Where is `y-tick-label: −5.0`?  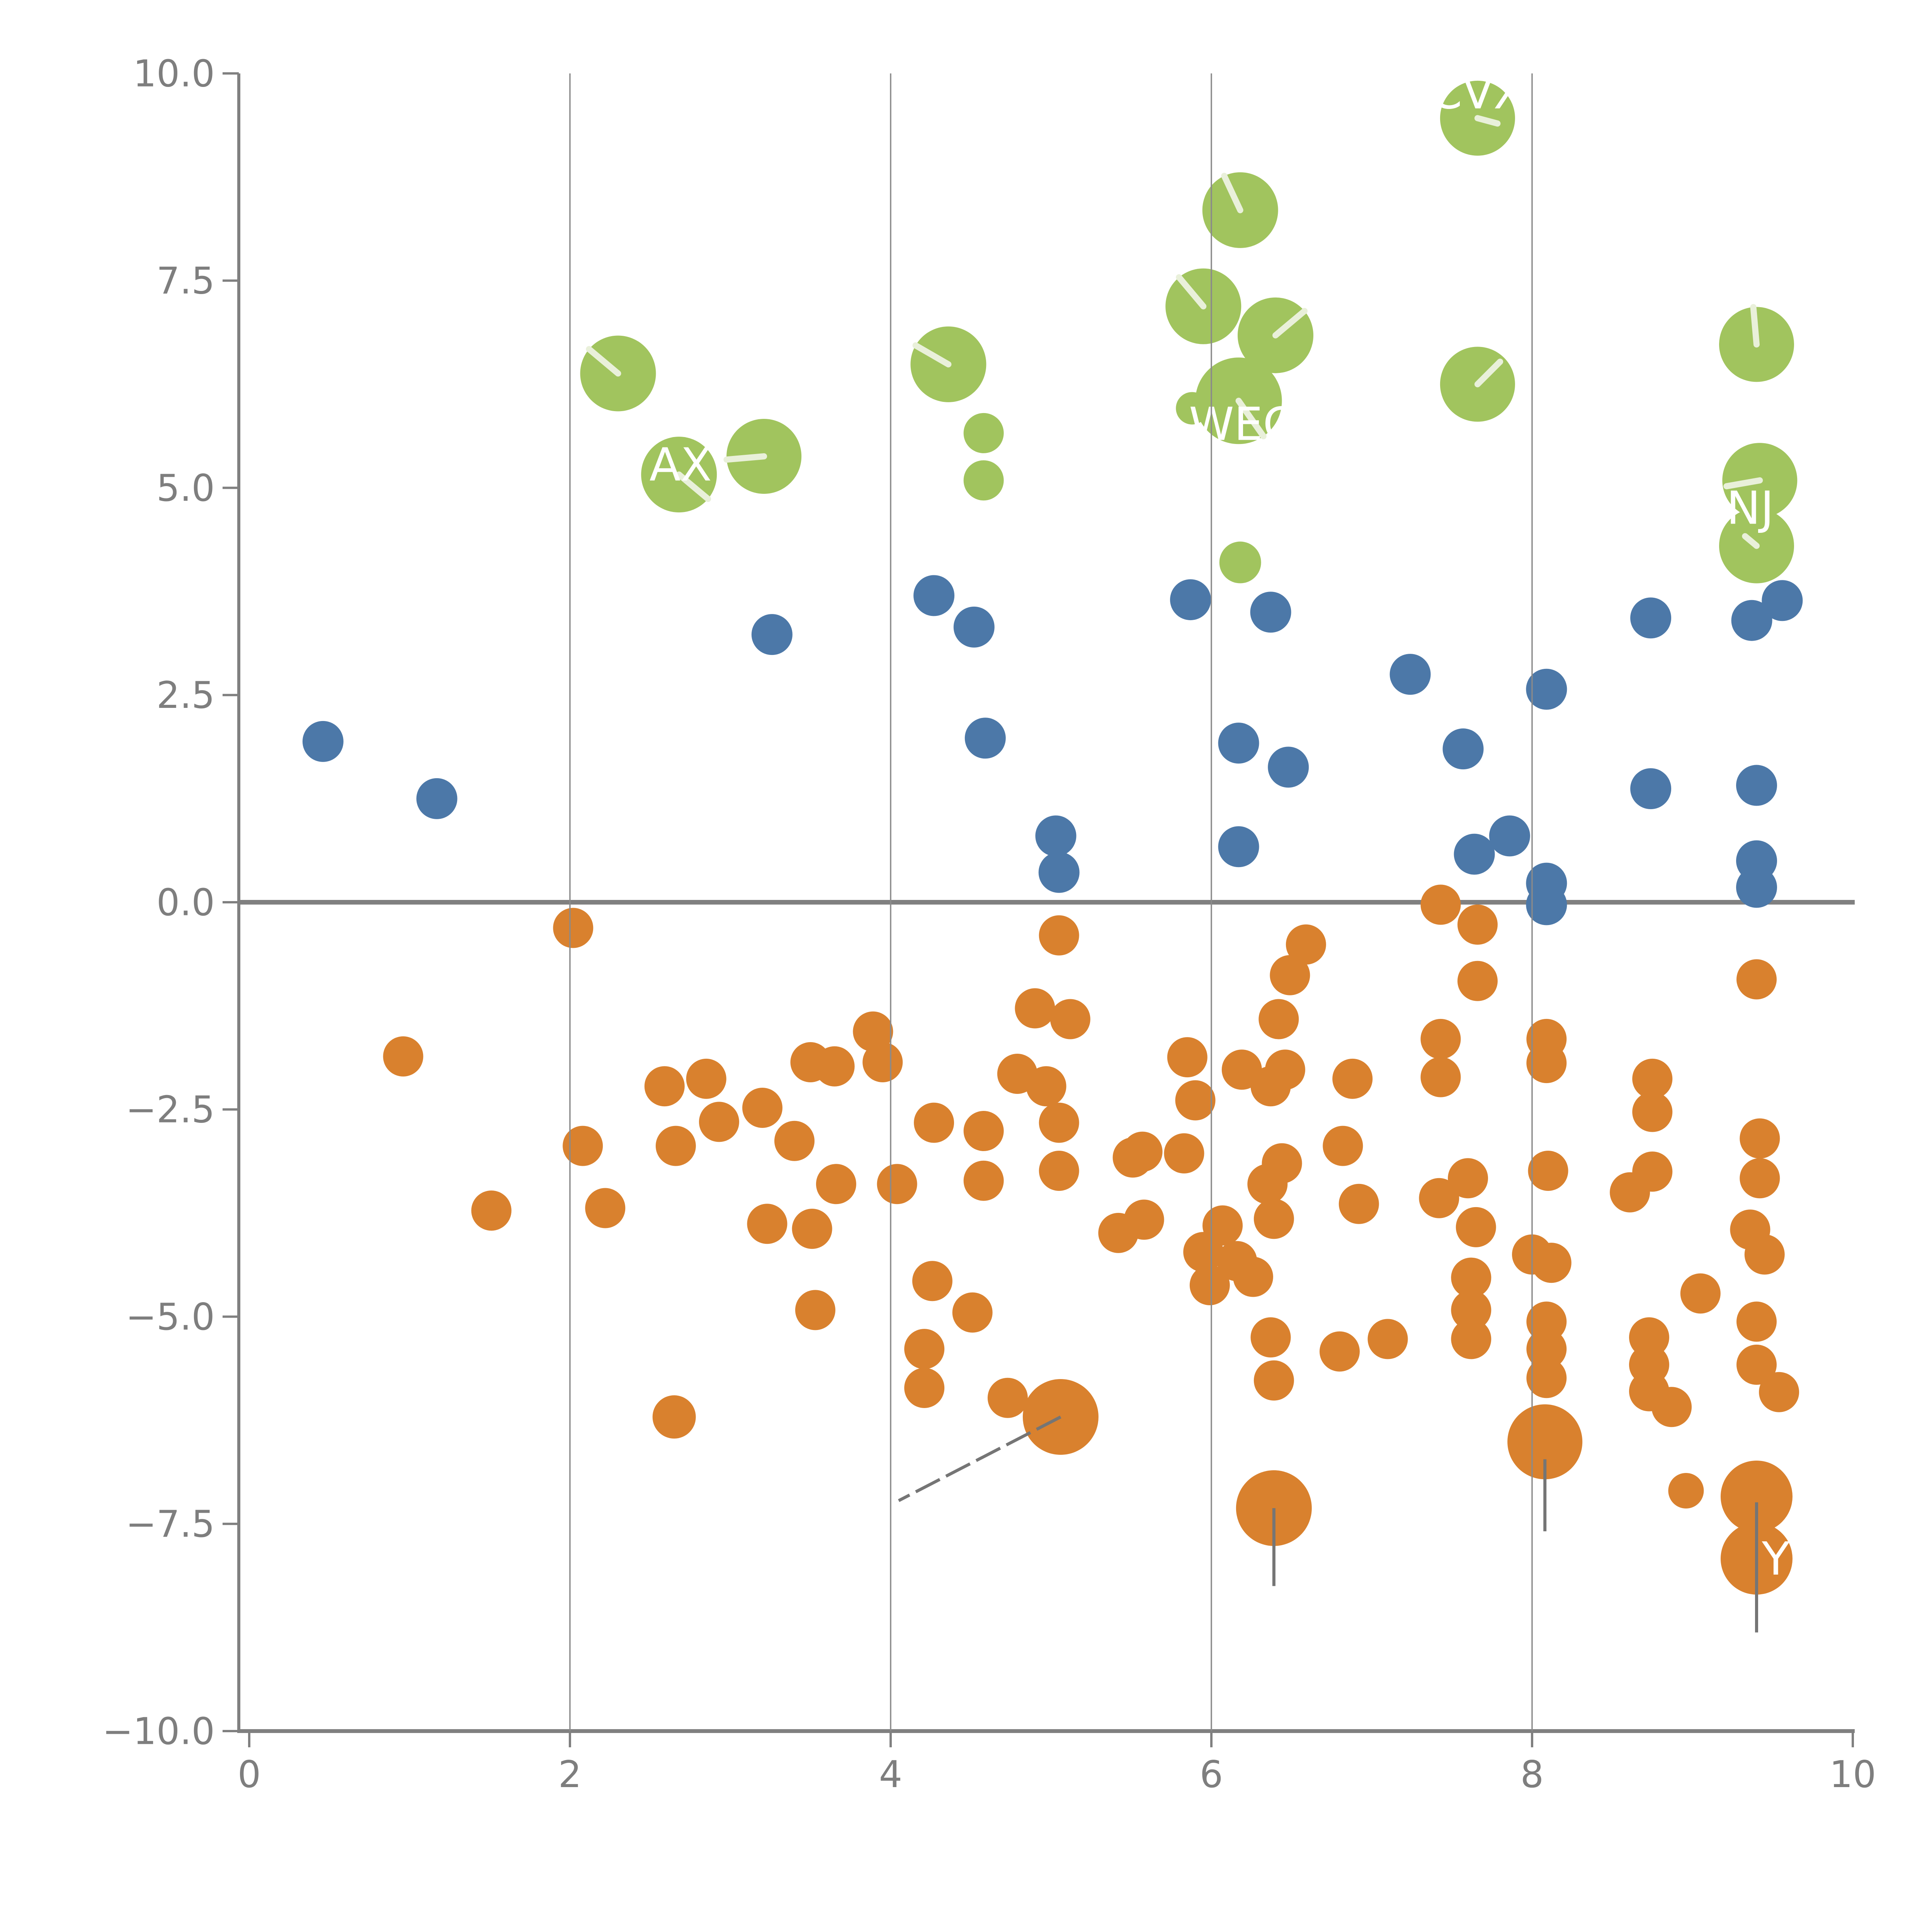
y-tick-label: −5.0 is located at coordinates (170, 1317).